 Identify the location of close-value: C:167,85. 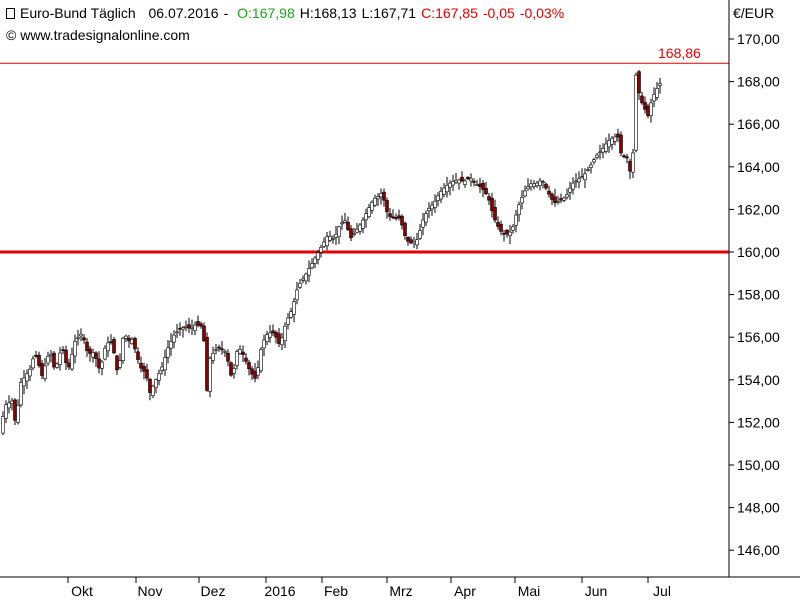
(449, 13).